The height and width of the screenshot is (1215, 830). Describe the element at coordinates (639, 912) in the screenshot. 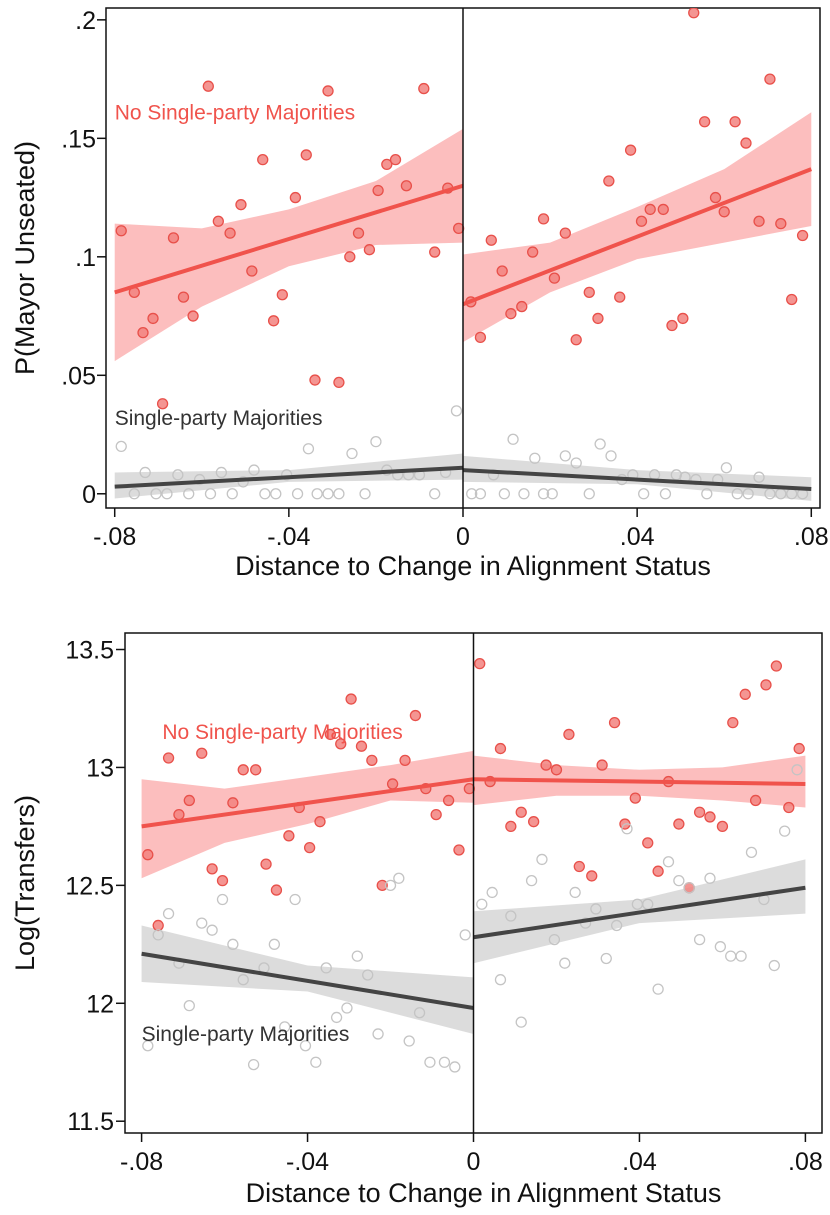

I see `fit-line-gray-right` at that location.